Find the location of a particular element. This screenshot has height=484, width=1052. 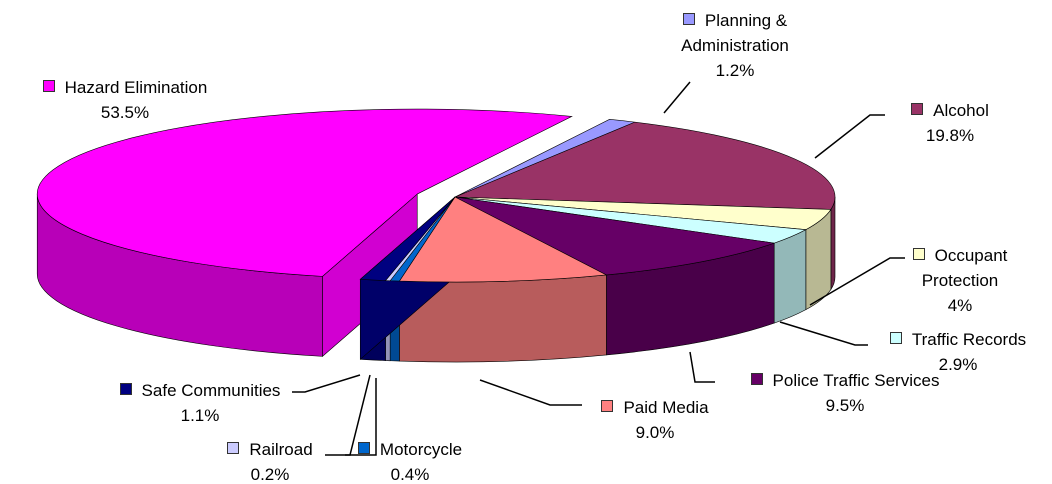

category-name: Police Traffic Services is located at coordinates (856, 380).